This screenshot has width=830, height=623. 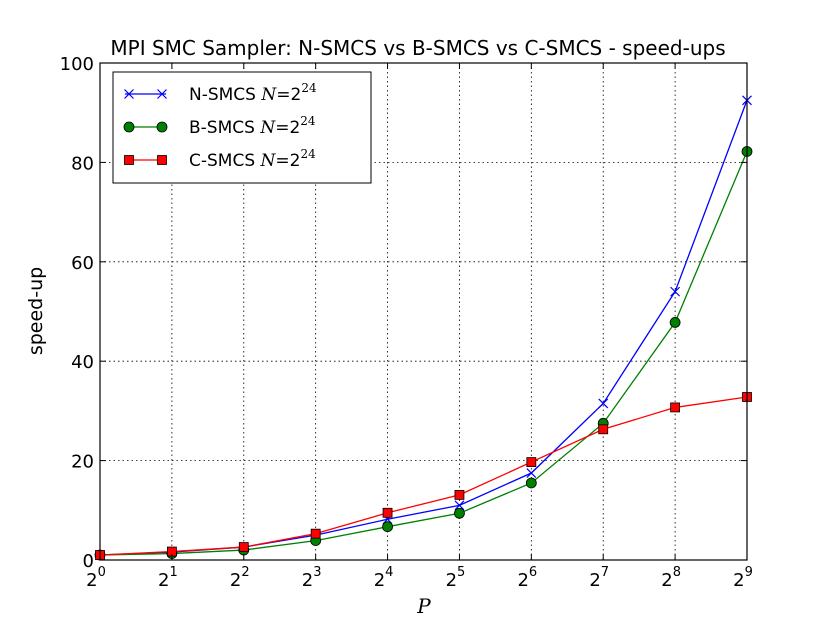 I want to click on legend-series-name: N-SMCS, so click(x=225, y=95).